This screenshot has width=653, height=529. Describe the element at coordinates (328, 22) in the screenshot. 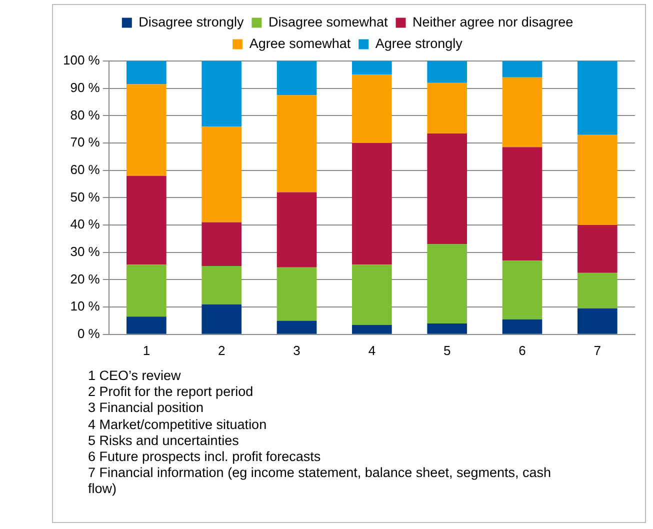

I see `legend-label: Disagree somewhat` at that location.